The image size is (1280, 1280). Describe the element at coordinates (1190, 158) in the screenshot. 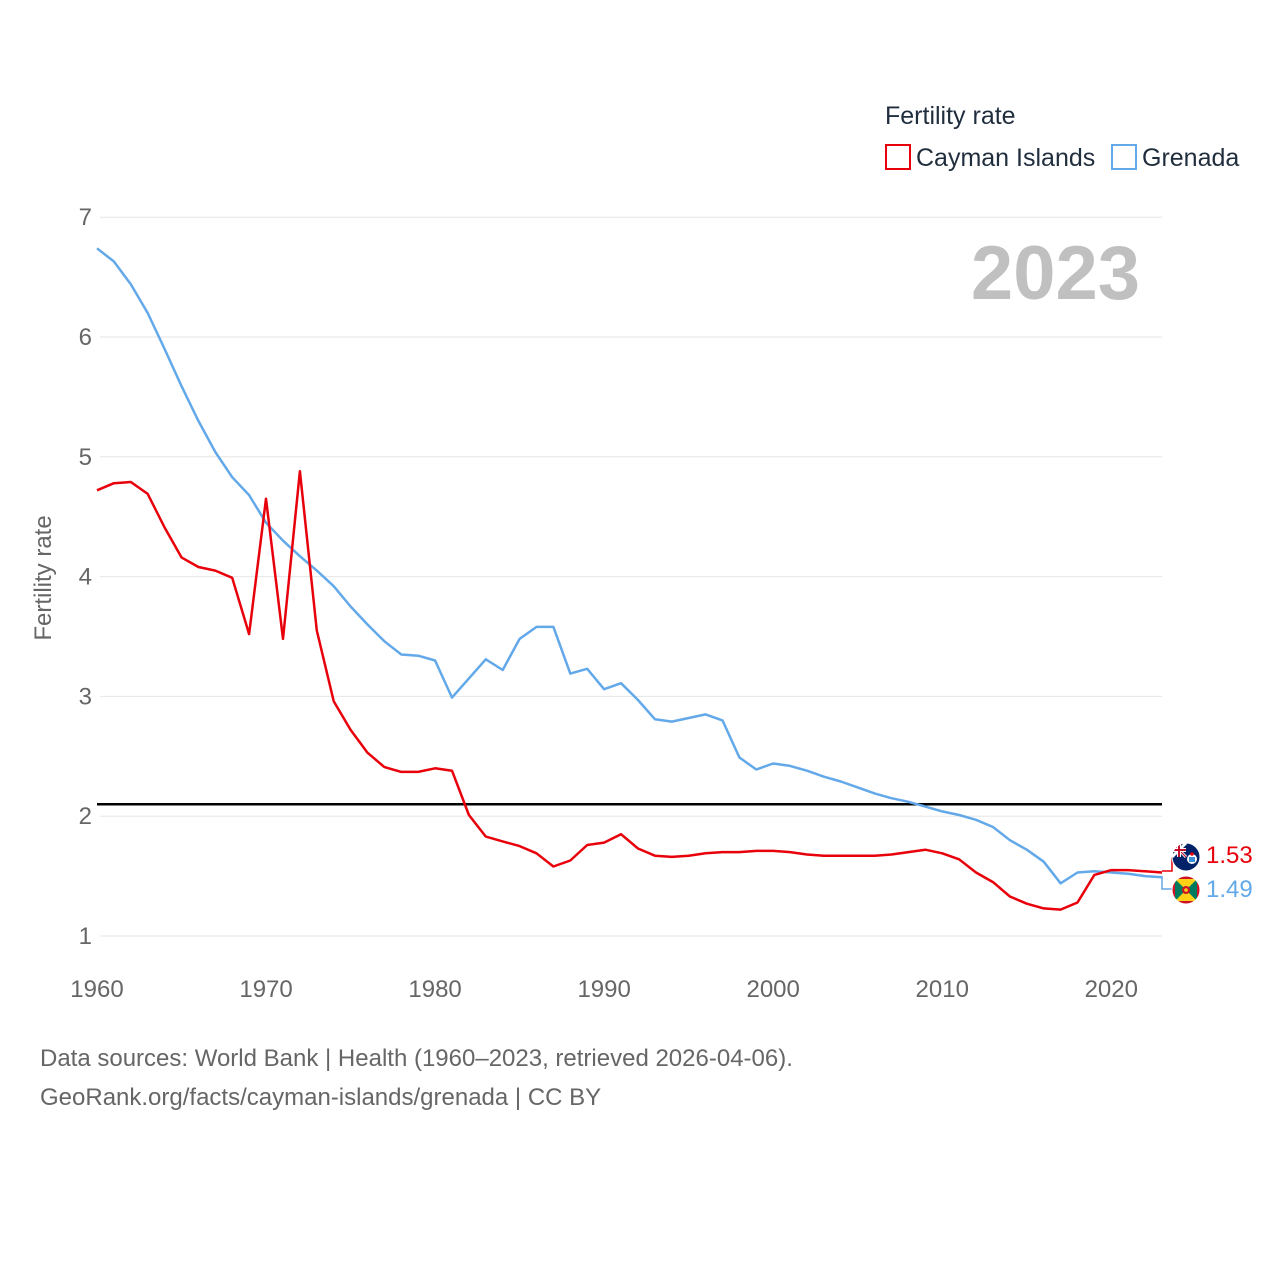

I see `legend-label-grenada: Grenada` at that location.